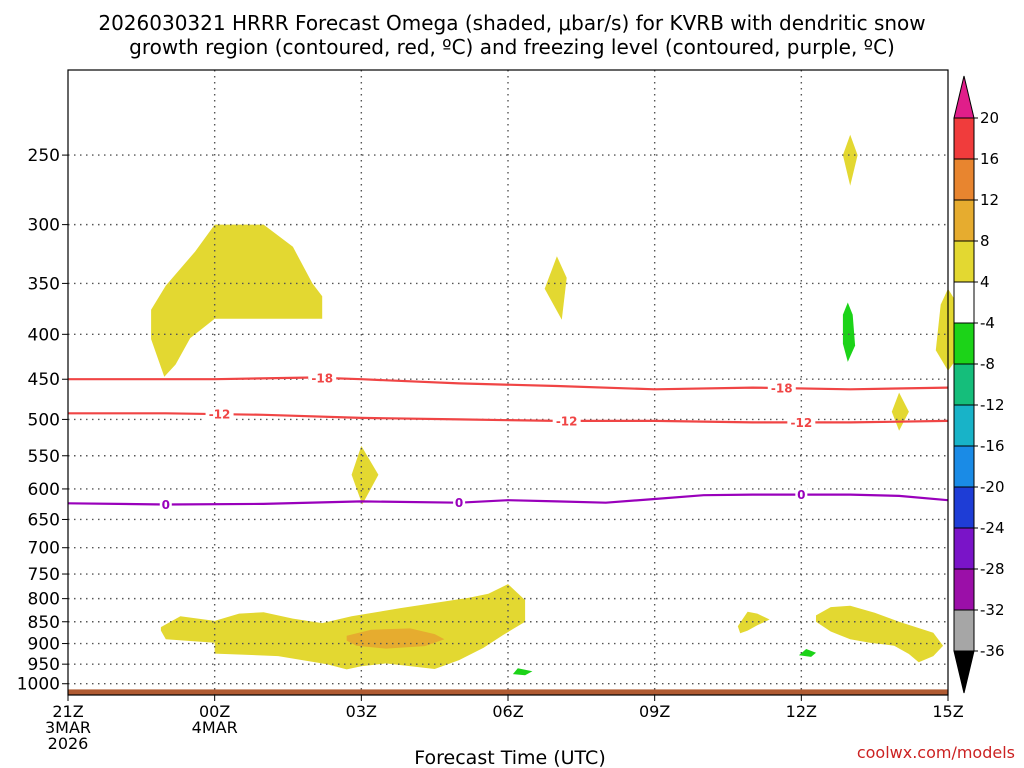  Describe the element at coordinates (44, 226) in the screenshot. I see `y-tick-label-300: 300` at that location.